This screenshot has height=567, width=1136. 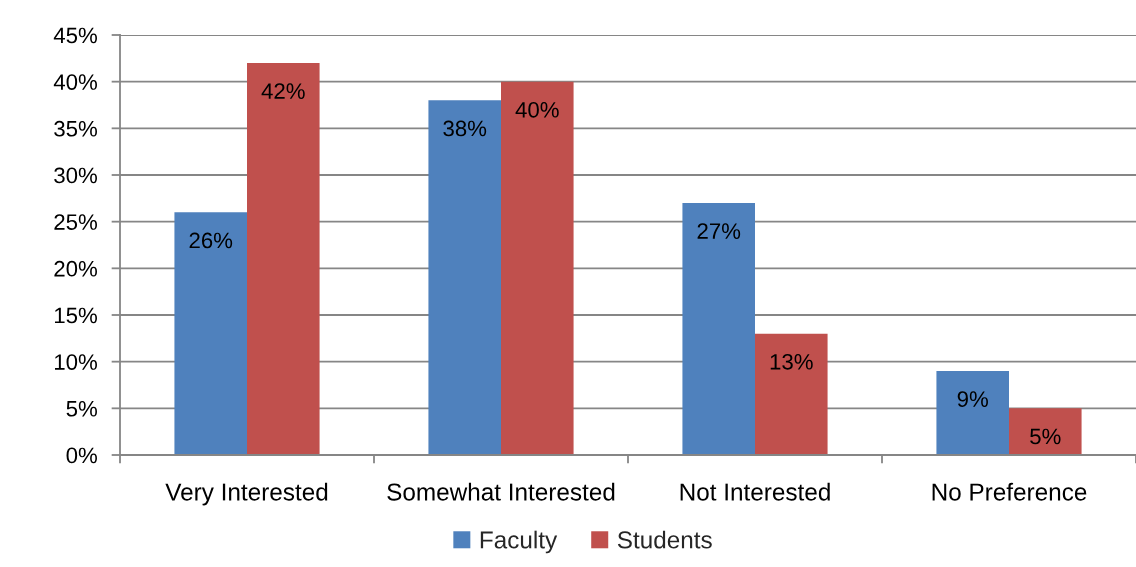 What do you see at coordinates (501, 491) in the screenshot?
I see `x-tick-label: Somewhat Interested` at bounding box center [501, 491].